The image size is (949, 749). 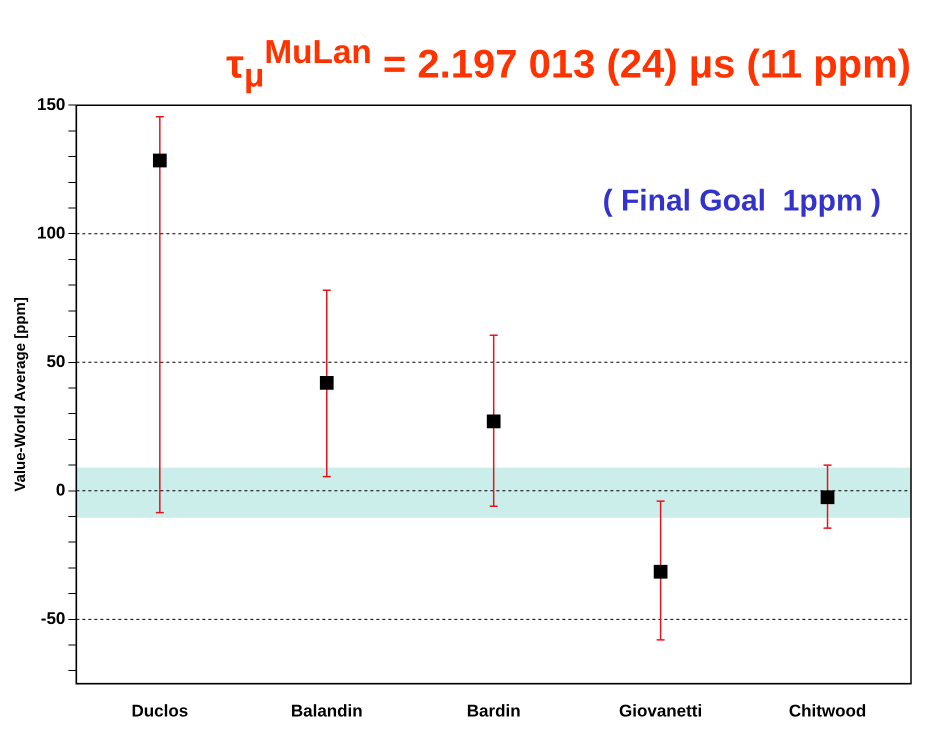 What do you see at coordinates (61, 490) in the screenshot?
I see `y-tick-label: 0` at bounding box center [61, 490].